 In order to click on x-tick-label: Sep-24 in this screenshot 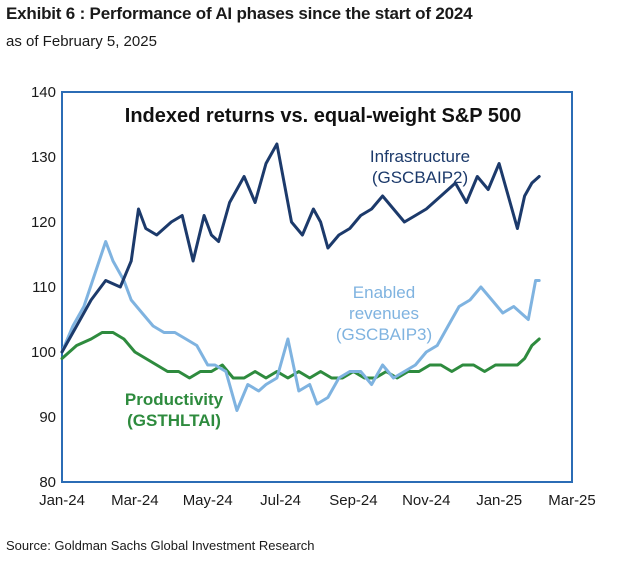, I will do `click(353, 500)`.